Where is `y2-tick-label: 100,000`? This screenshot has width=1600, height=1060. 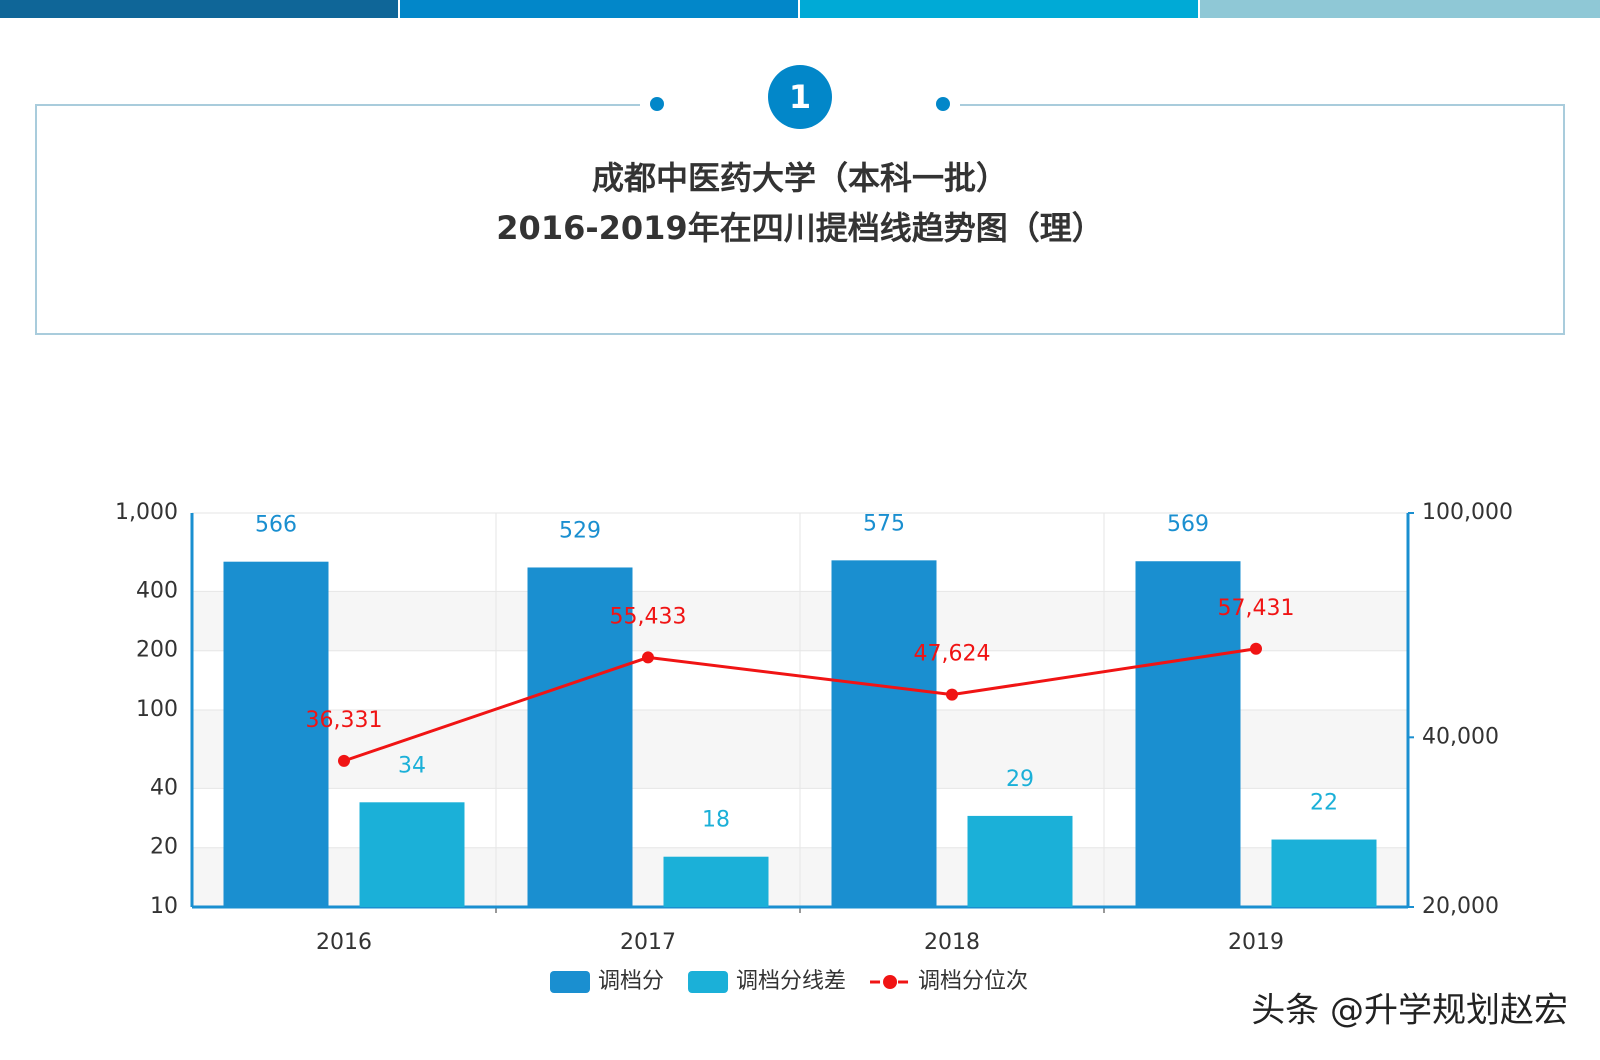
y2-tick-label: 100,000 is located at coordinates (1467, 512).